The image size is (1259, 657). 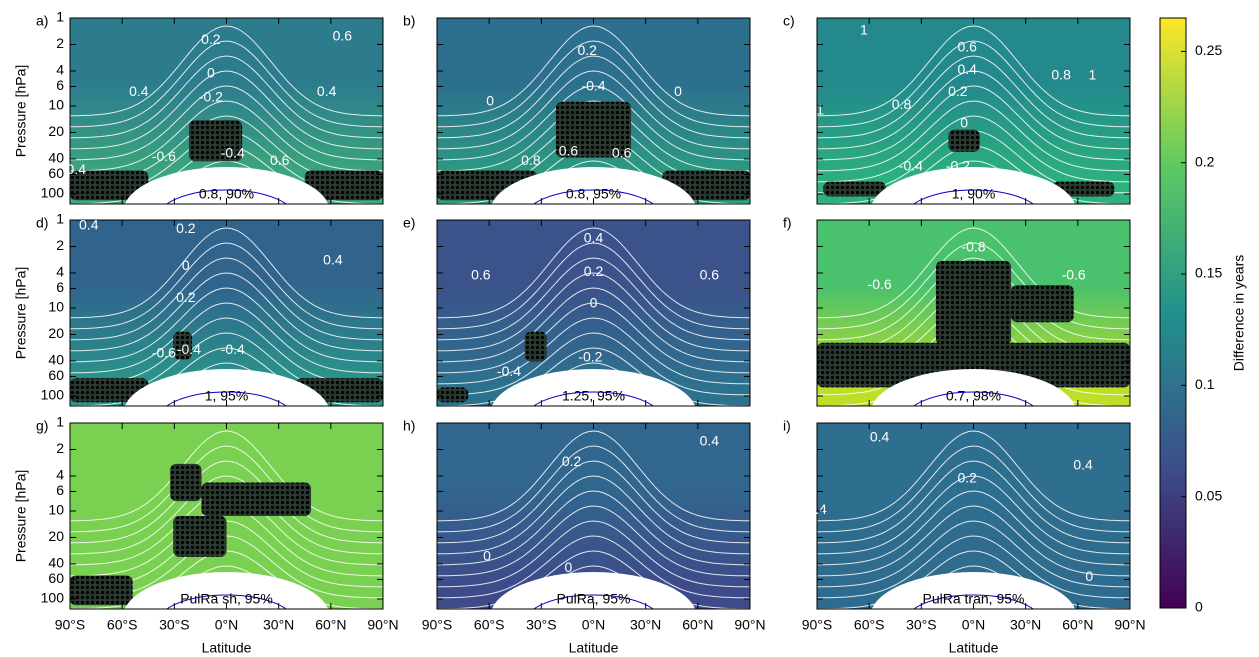 What do you see at coordinates (594, 648) in the screenshot?
I see `x-axis-label: Latitude` at bounding box center [594, 648].